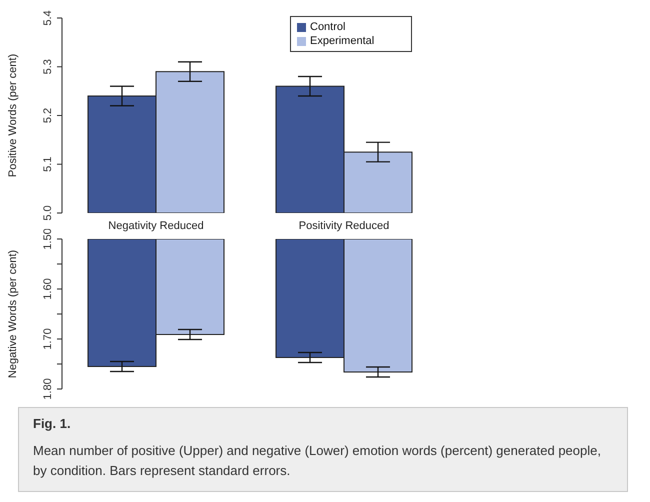  I want to click on y-tick-label: 5.2, so click(48, 116).